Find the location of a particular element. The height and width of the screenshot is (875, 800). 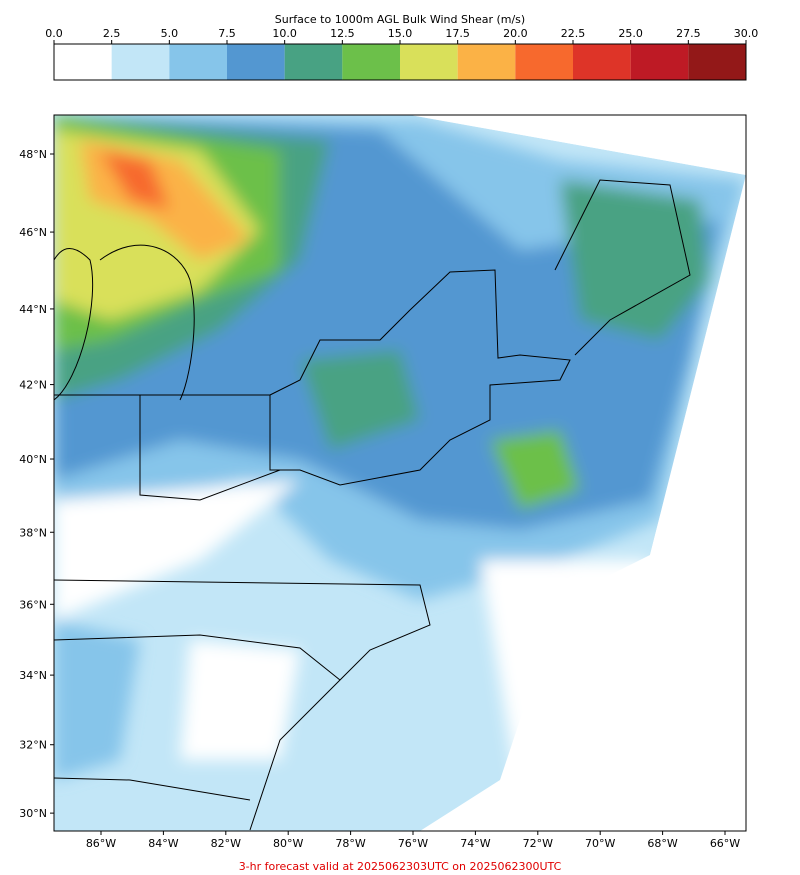

lon-tick-label: 80°W is located at coordinates (288, 843).